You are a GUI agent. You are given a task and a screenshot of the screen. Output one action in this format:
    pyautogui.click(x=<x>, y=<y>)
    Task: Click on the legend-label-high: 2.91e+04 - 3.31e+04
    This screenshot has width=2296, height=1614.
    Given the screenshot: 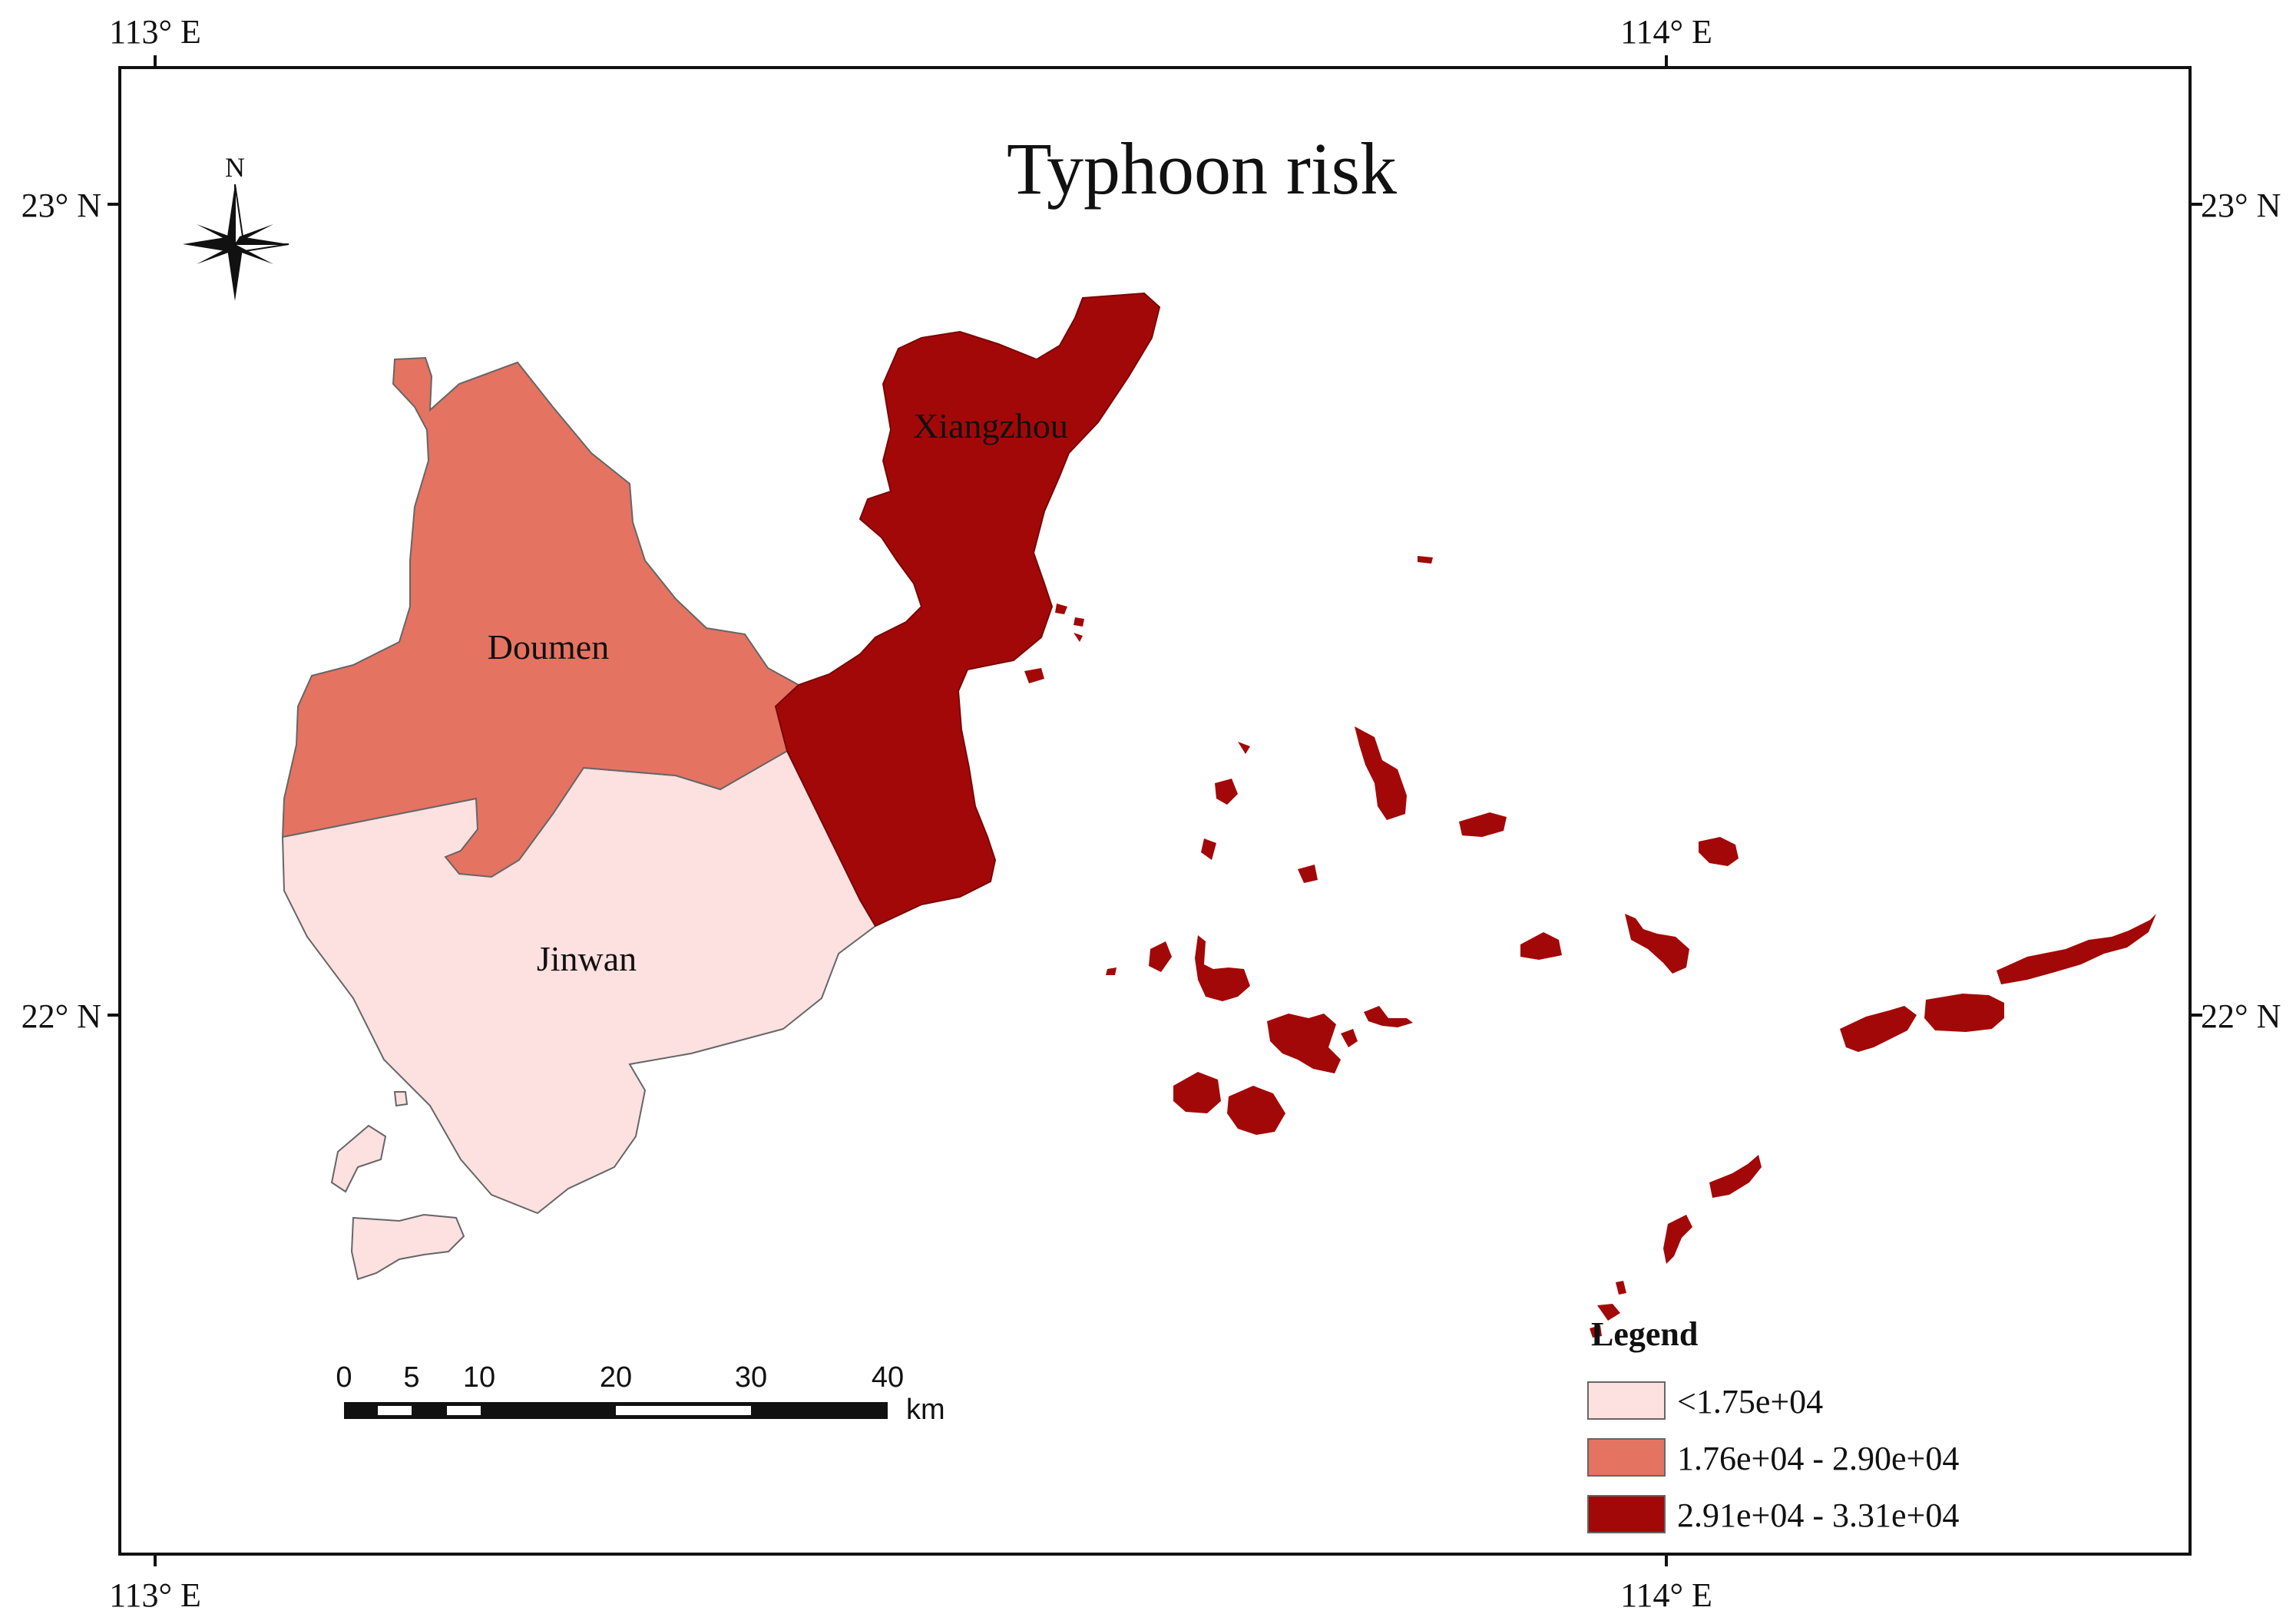 What is the action you would take?
    pyautogui.click(x=1818, y=1515)
    